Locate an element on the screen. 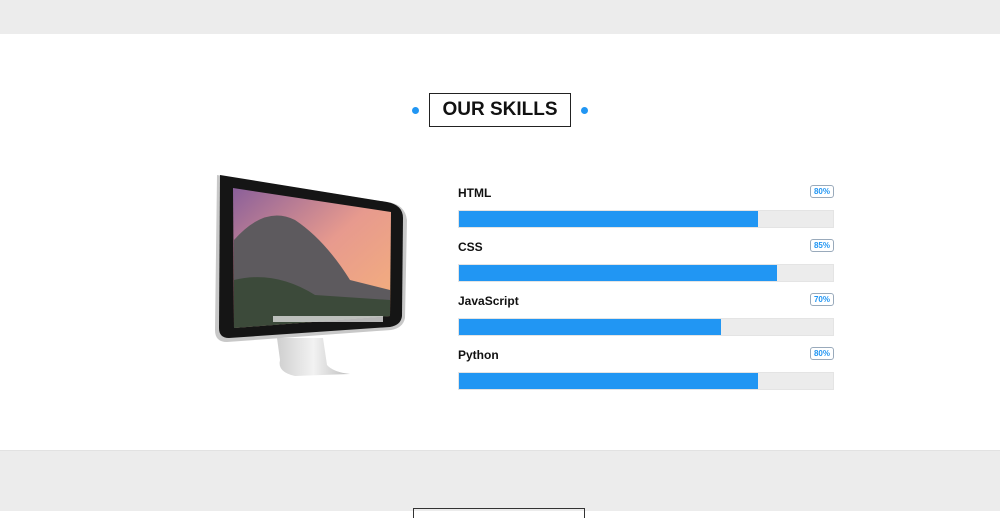  section-title: OUR SKILLS is located at coordinates (500, 110).